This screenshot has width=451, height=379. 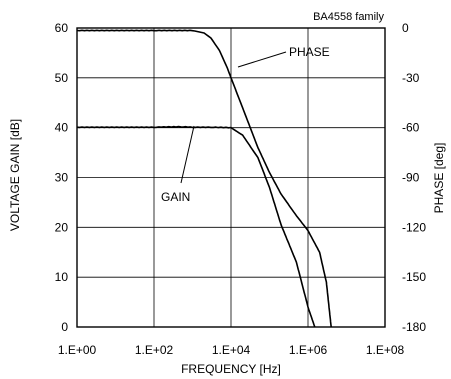 What do you see at coordinates (77, 350) in the screenshot?
I see `x-tick-label: 1.E+00` at bounding box center [77, 350].